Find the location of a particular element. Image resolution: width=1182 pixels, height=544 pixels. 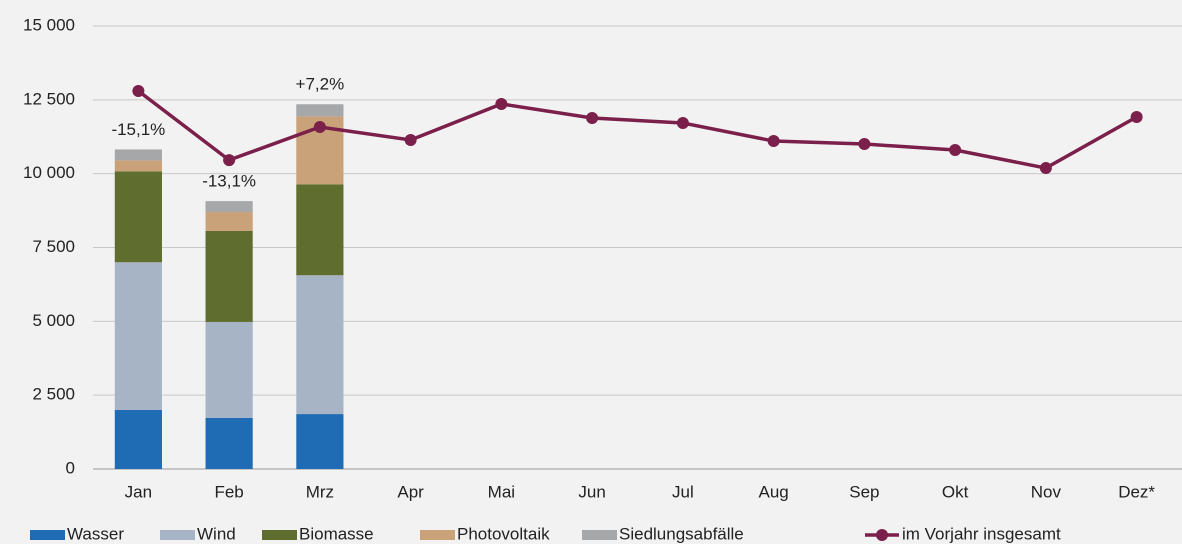

x-tick-label: Okt is located at coordinates (955, 491).